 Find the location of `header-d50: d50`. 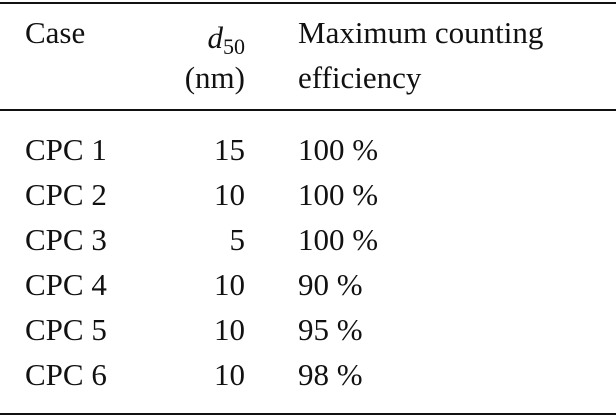

header-d50: d50 is located at coordinates (227, 42).